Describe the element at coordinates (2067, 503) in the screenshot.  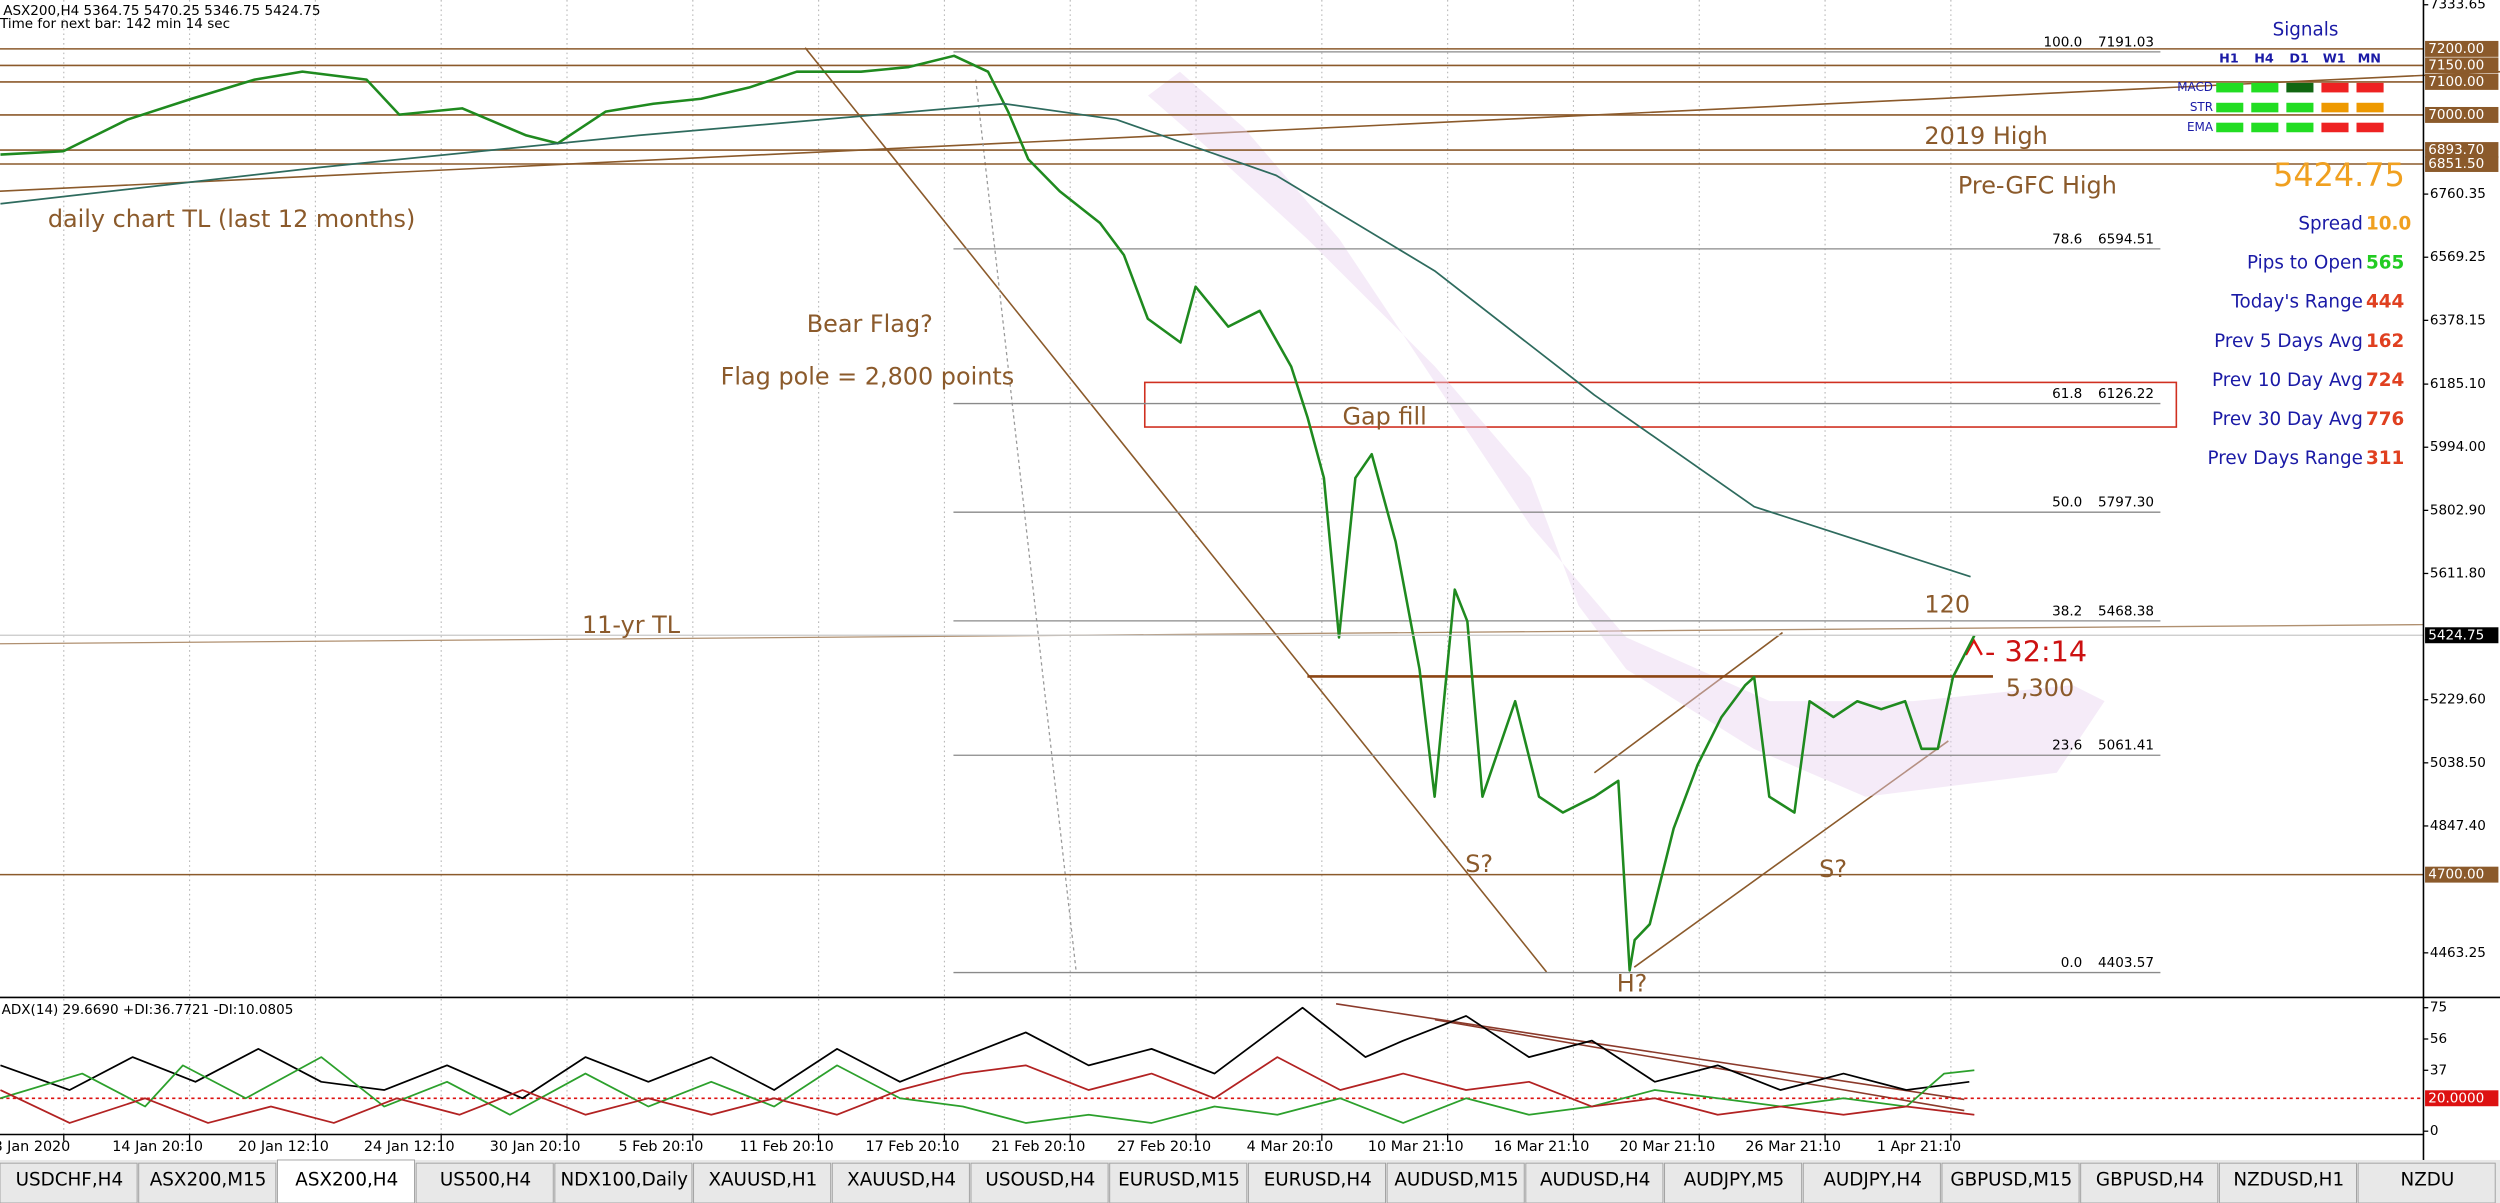
I see `fib-ratio: 50.0` at that location.